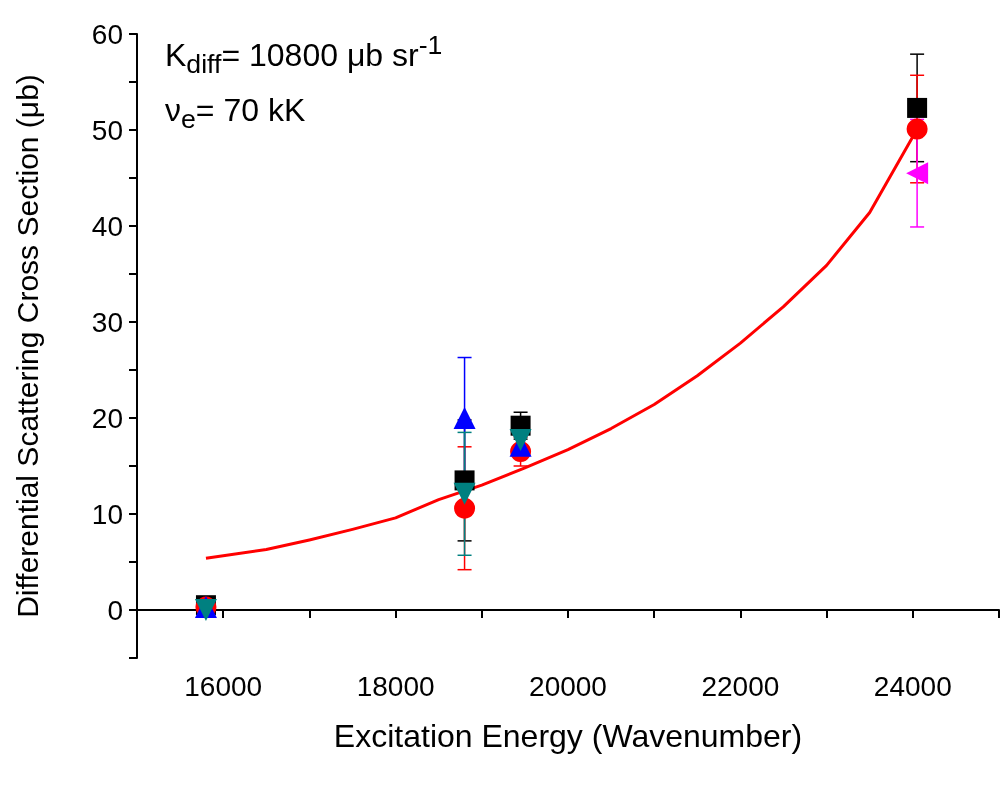  What do you see at coordinates (107, 514) in the screenshot?
I see `y-tick-label: 10` at bounding box center [107, 514].